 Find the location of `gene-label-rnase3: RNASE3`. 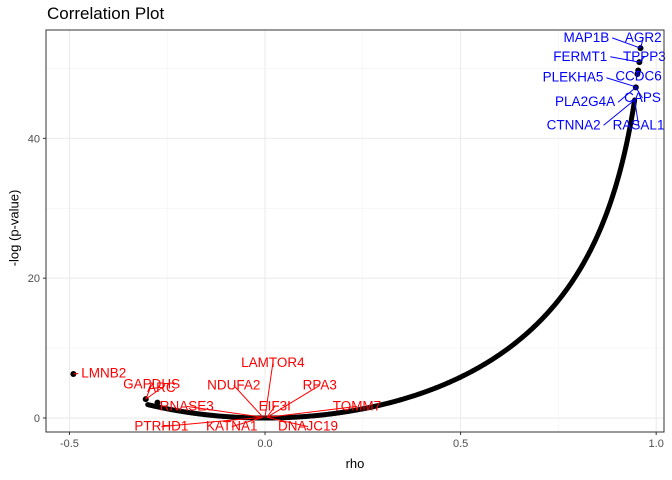

gene-label-rnase3: RNASE3 is located at coordinates (187, 405).